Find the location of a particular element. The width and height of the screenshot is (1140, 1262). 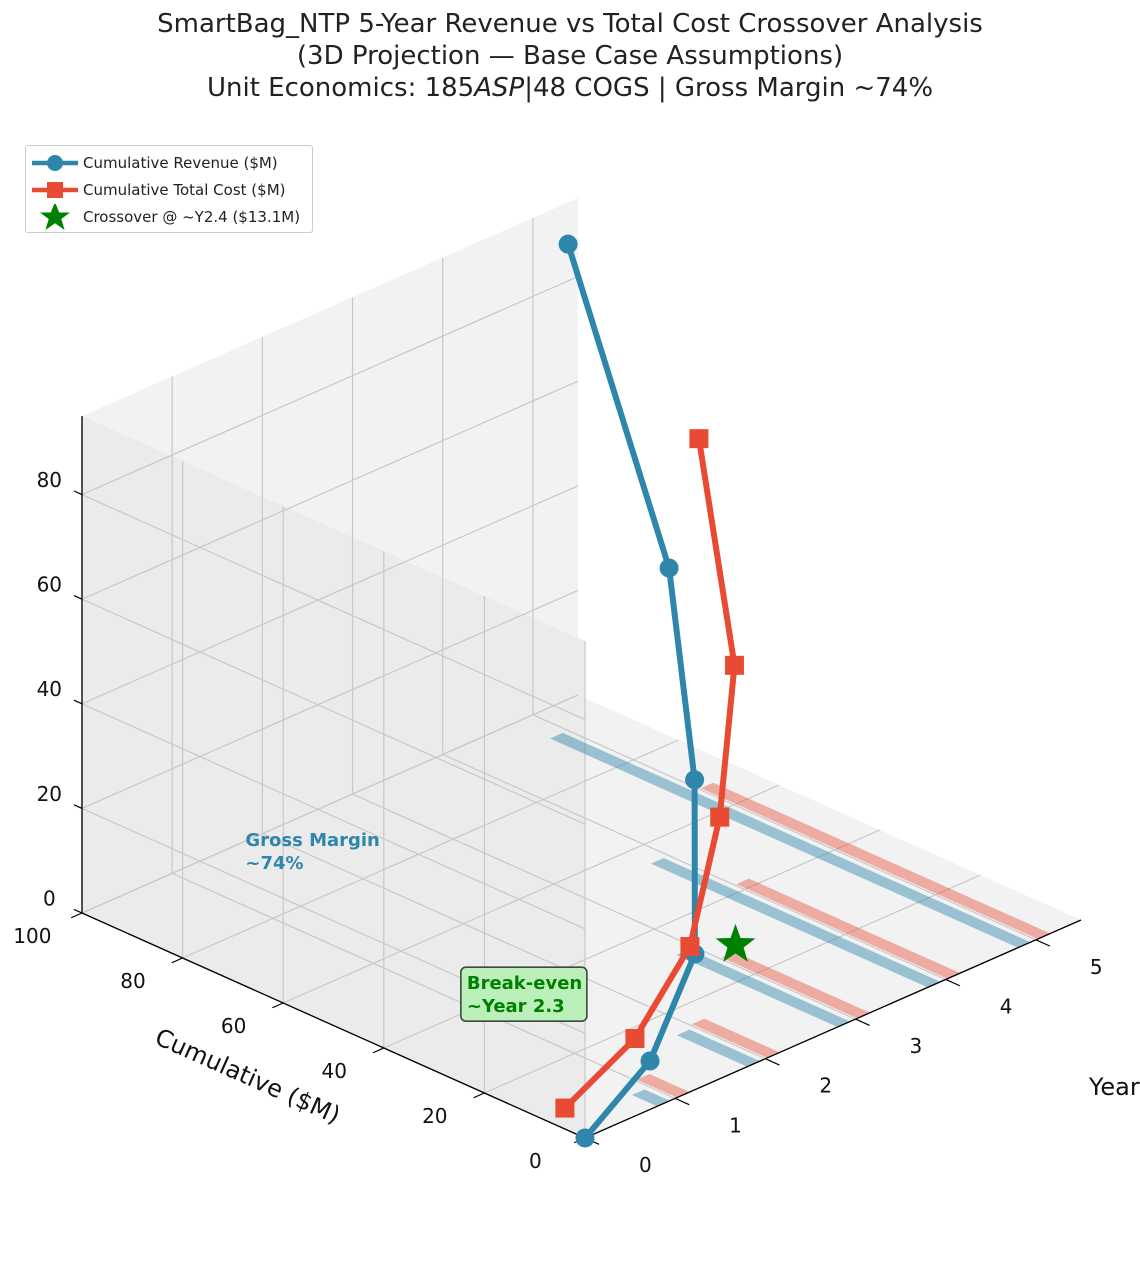

y-tick-label: 80 is located at coordinates (132, 981).